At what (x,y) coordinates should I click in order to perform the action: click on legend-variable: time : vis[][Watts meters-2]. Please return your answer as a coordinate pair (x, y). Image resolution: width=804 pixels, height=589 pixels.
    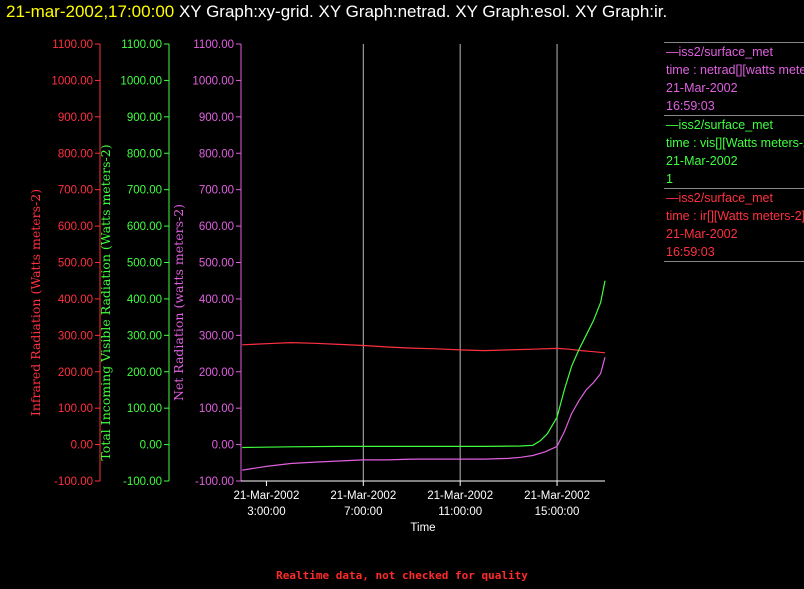
    Looking at the image, I should click on (735, 143).